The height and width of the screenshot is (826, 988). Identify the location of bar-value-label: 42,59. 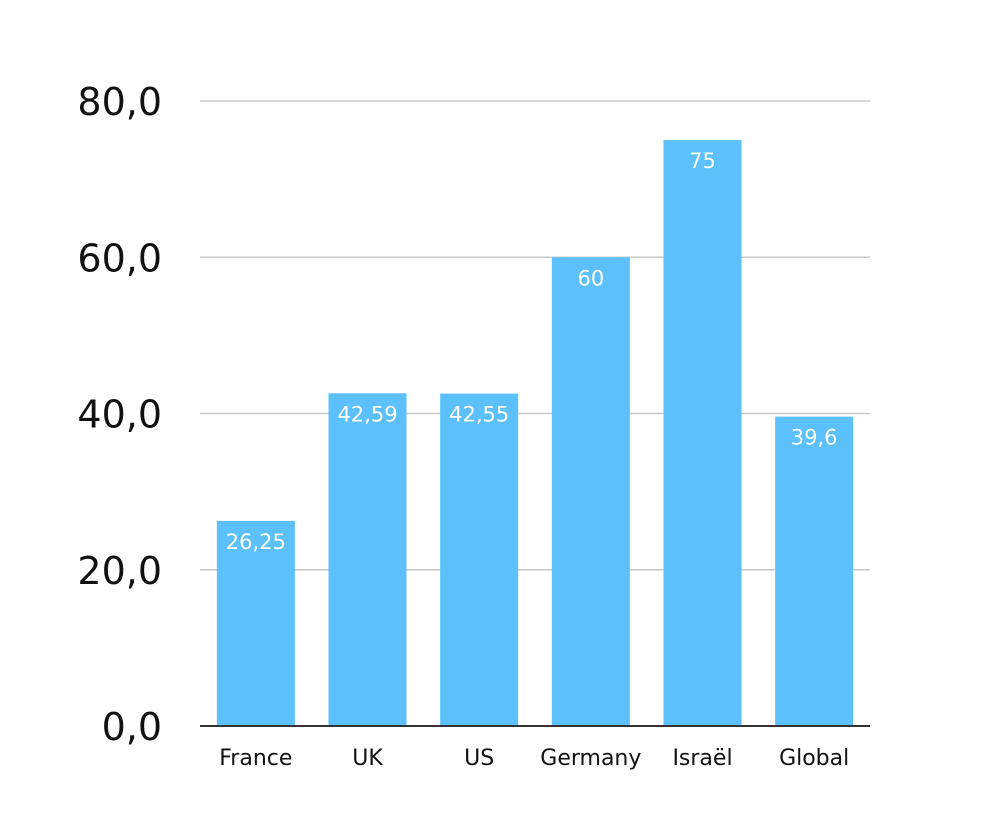
(367, 414).